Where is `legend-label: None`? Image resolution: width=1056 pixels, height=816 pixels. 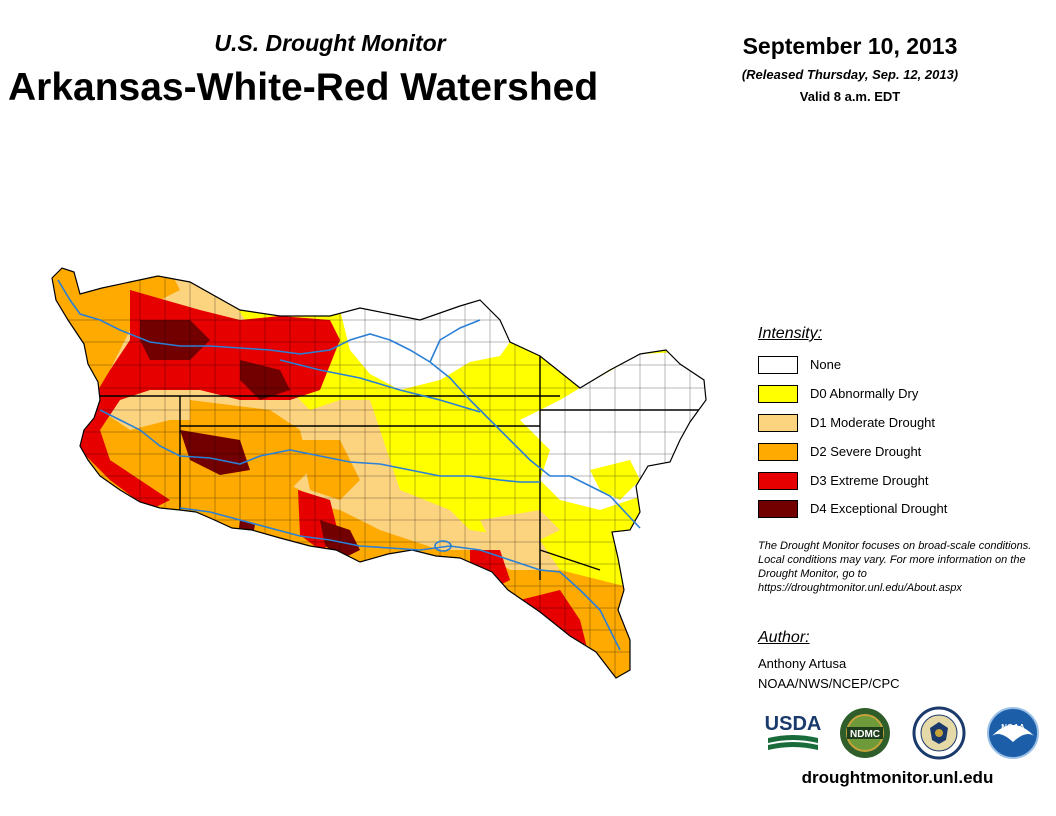 legend-label: None is located at coordinates (826, 364).